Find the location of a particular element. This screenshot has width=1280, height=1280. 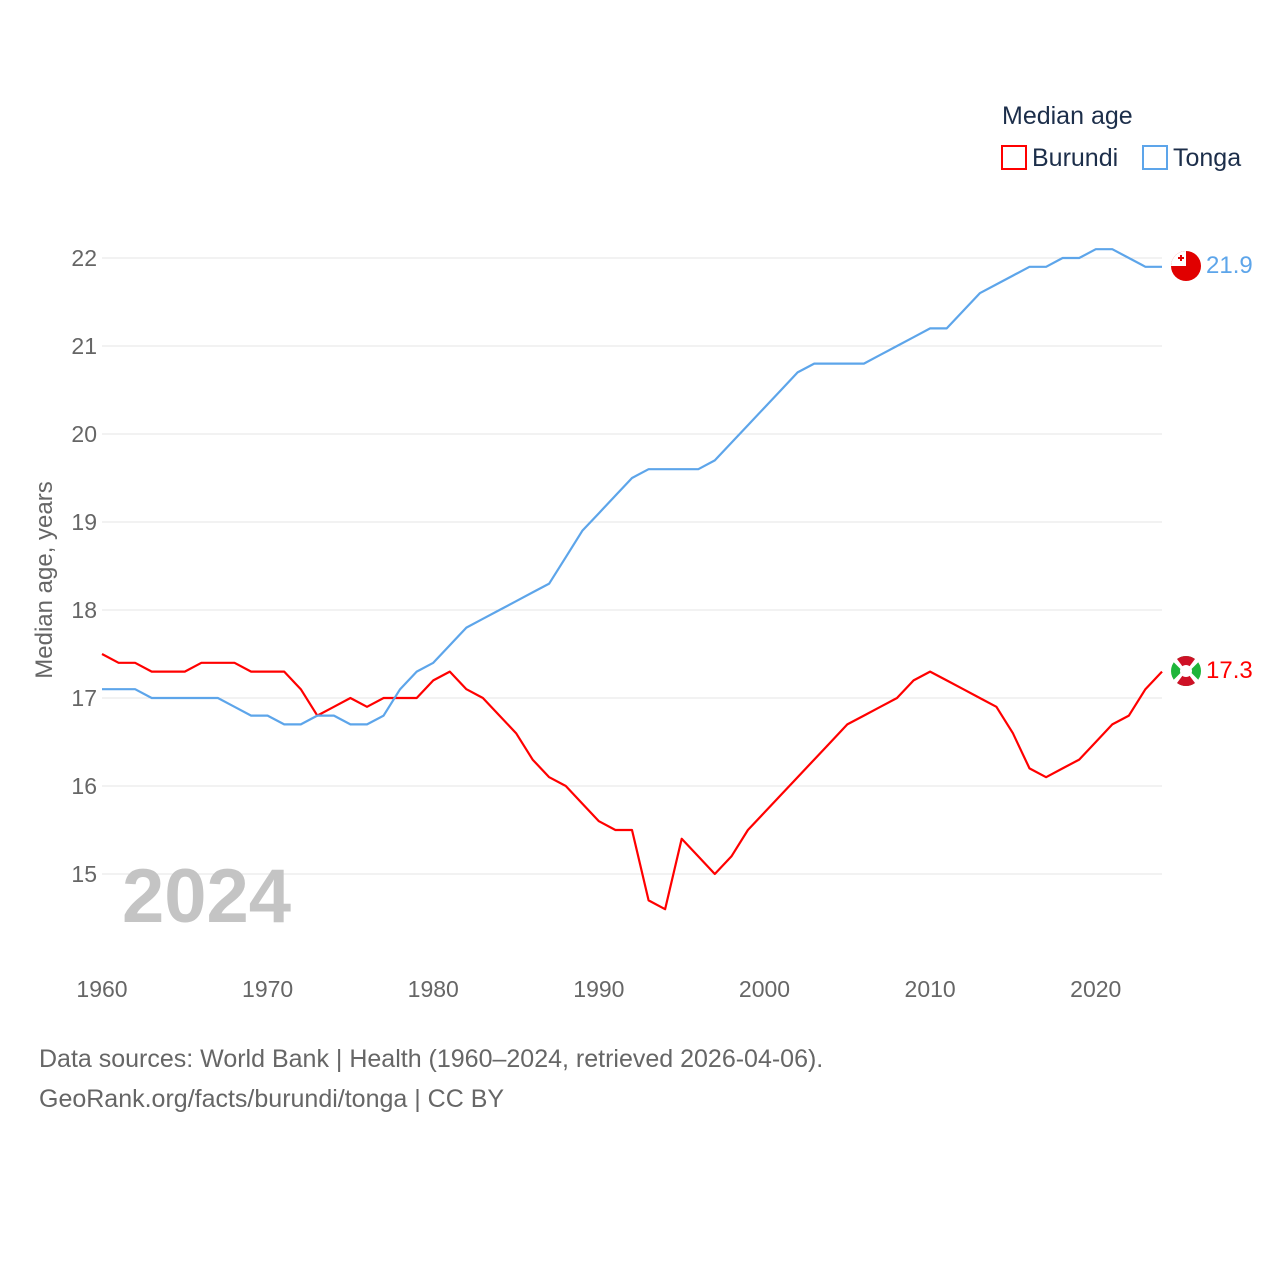

x-tick-label: 2000 is located at coordinates (764, 989).